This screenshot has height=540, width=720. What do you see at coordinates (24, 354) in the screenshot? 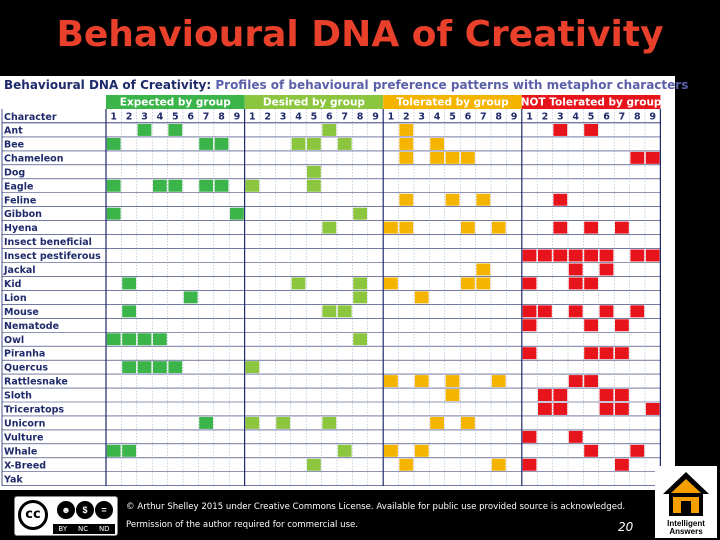
I see `character-label: Piranha` at bounding box center [24, 354].